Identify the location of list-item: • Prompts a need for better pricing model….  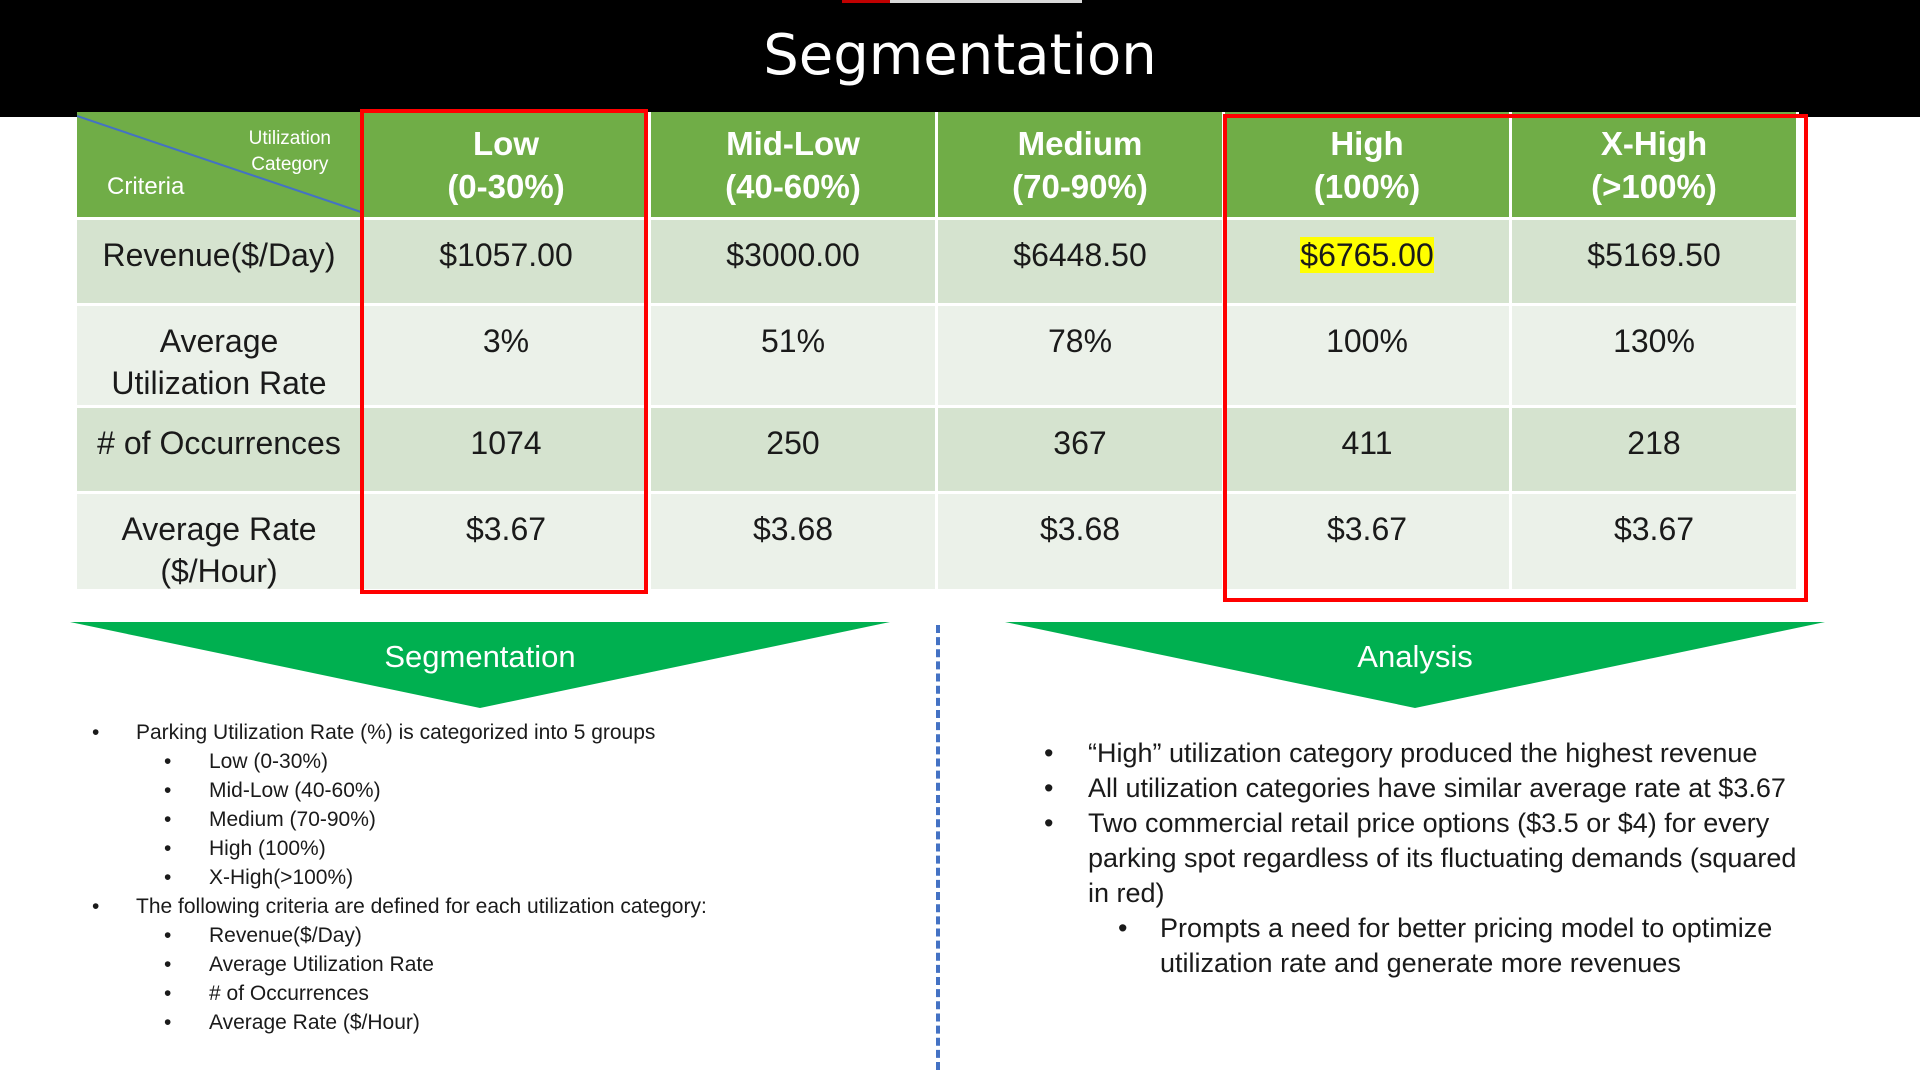
(1445, 945).